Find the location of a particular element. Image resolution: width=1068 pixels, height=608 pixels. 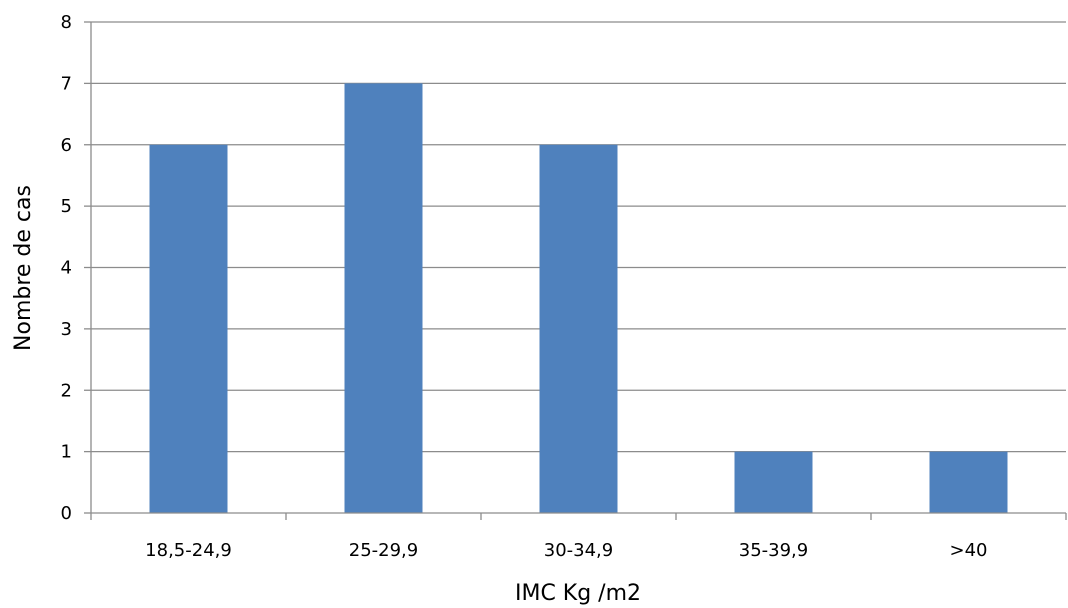

x-tick-labels: 18,5-24,9 25-29,9 30-34,9 35-39,9 >40 is located at coordinates (566, 550).